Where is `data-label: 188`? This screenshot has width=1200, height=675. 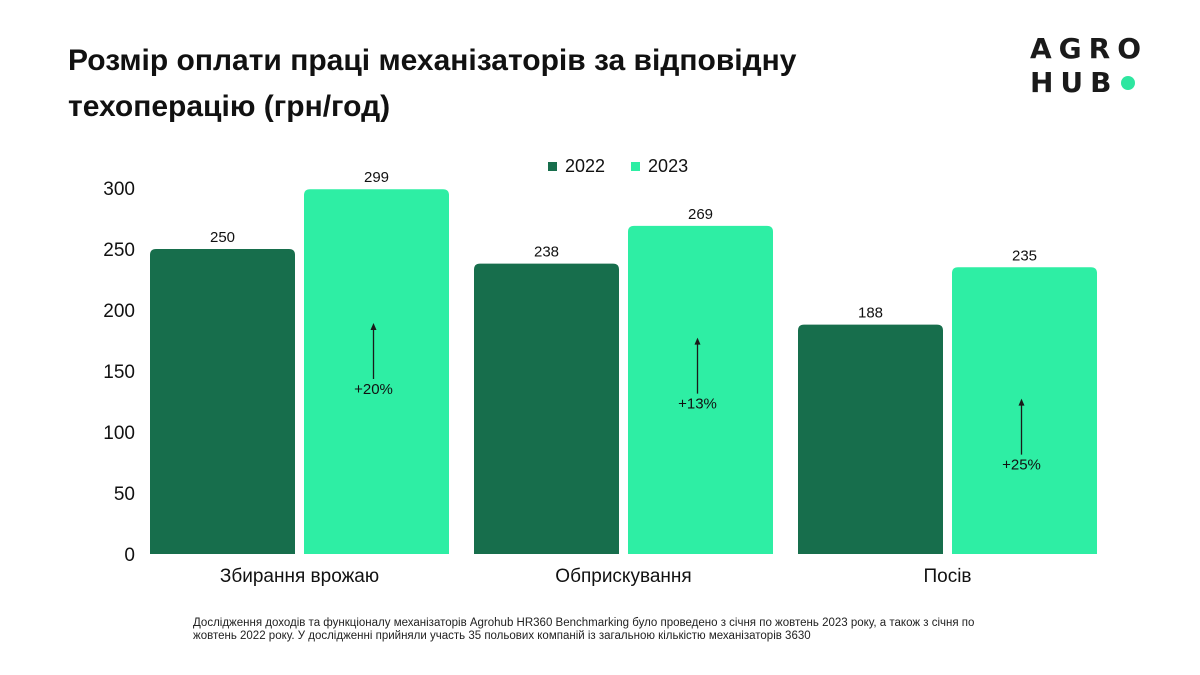
data-label: 188 is located at coordinates (870, 313).